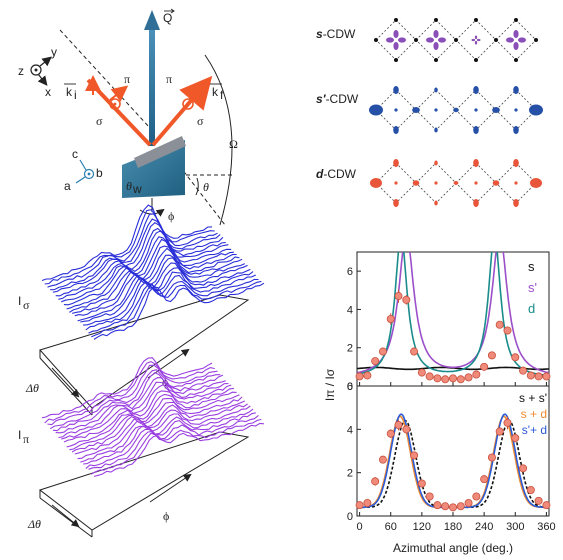 This screenshot has height=560, width=563. I want to click on incident-dashed-line, so click(105, 79).